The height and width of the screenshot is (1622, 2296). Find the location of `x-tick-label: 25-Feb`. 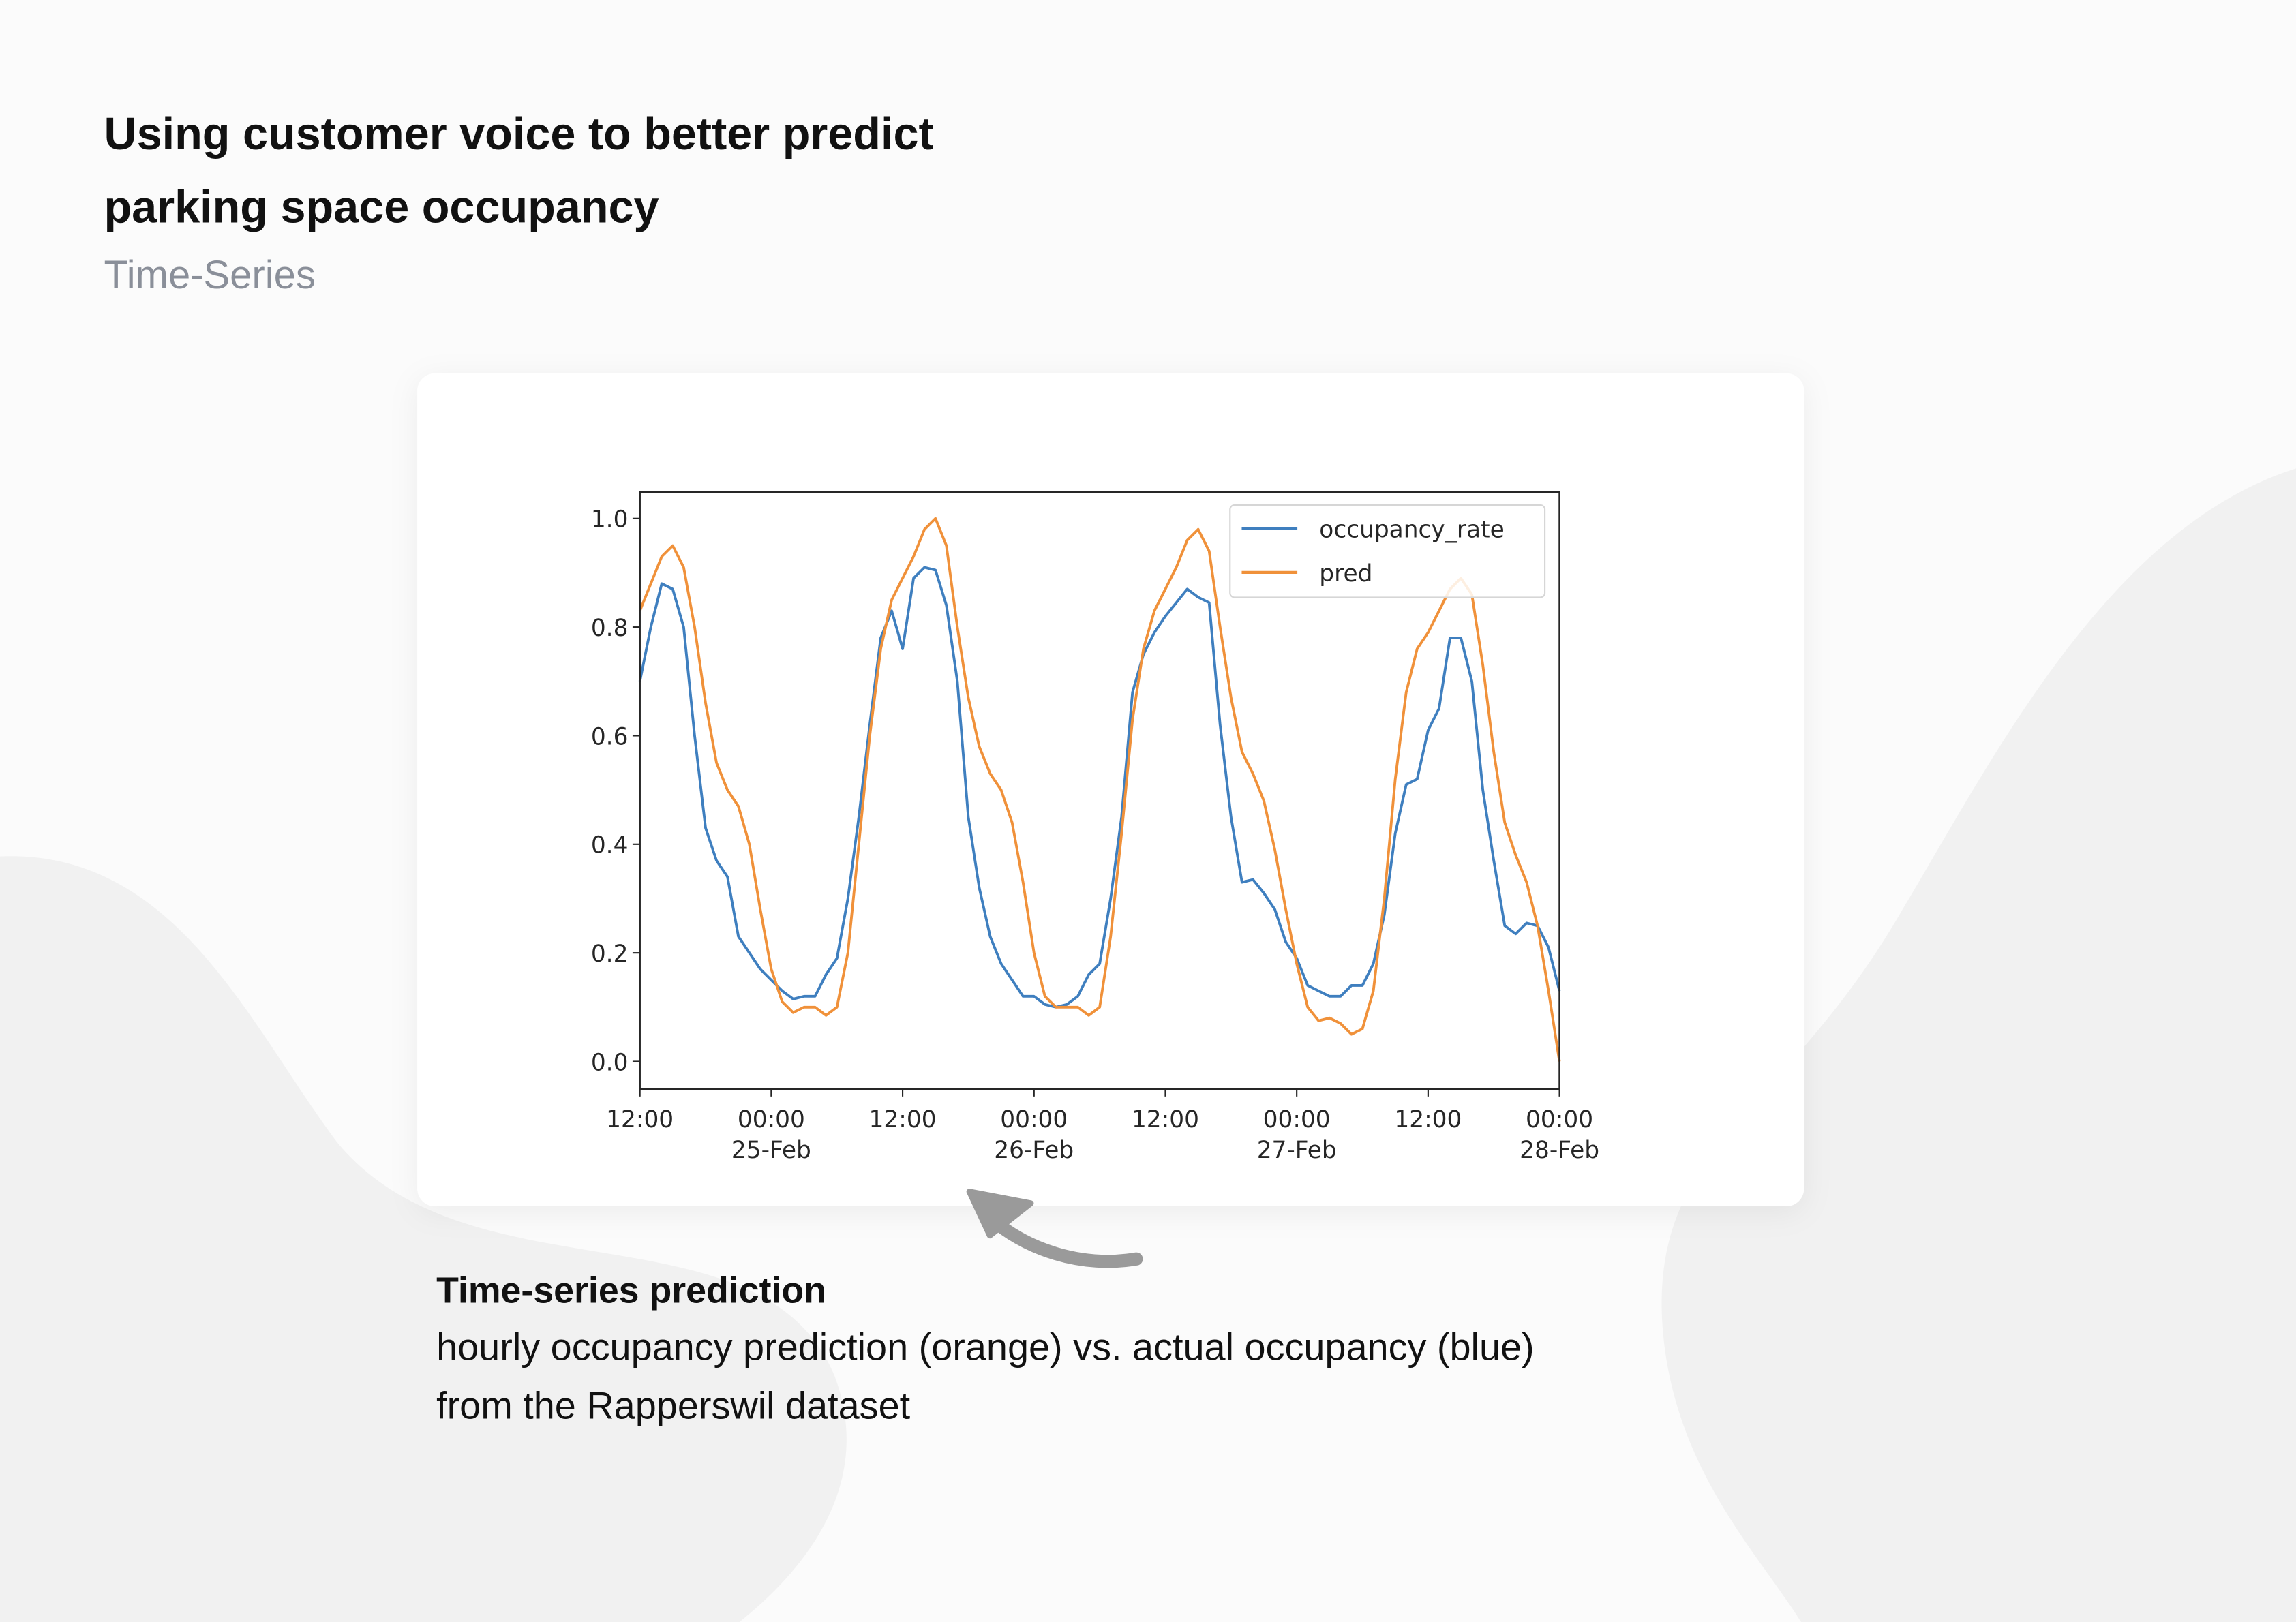

x-tick-label: 25-Feb is located at coordinates (771, 1150).